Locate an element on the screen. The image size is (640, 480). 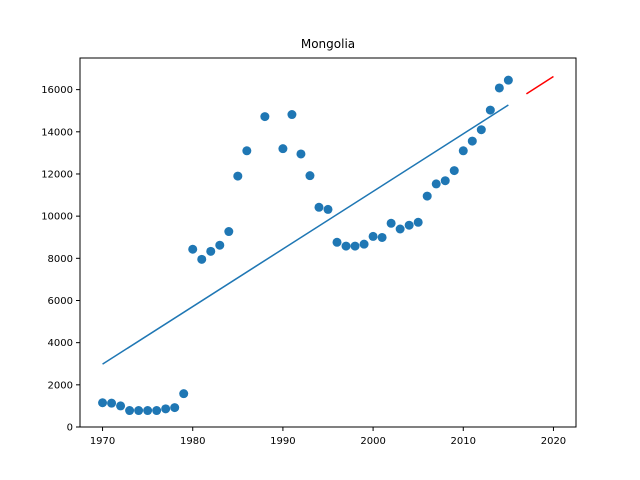
x-tick-label: 2010 is located at coordinates (463, 441).